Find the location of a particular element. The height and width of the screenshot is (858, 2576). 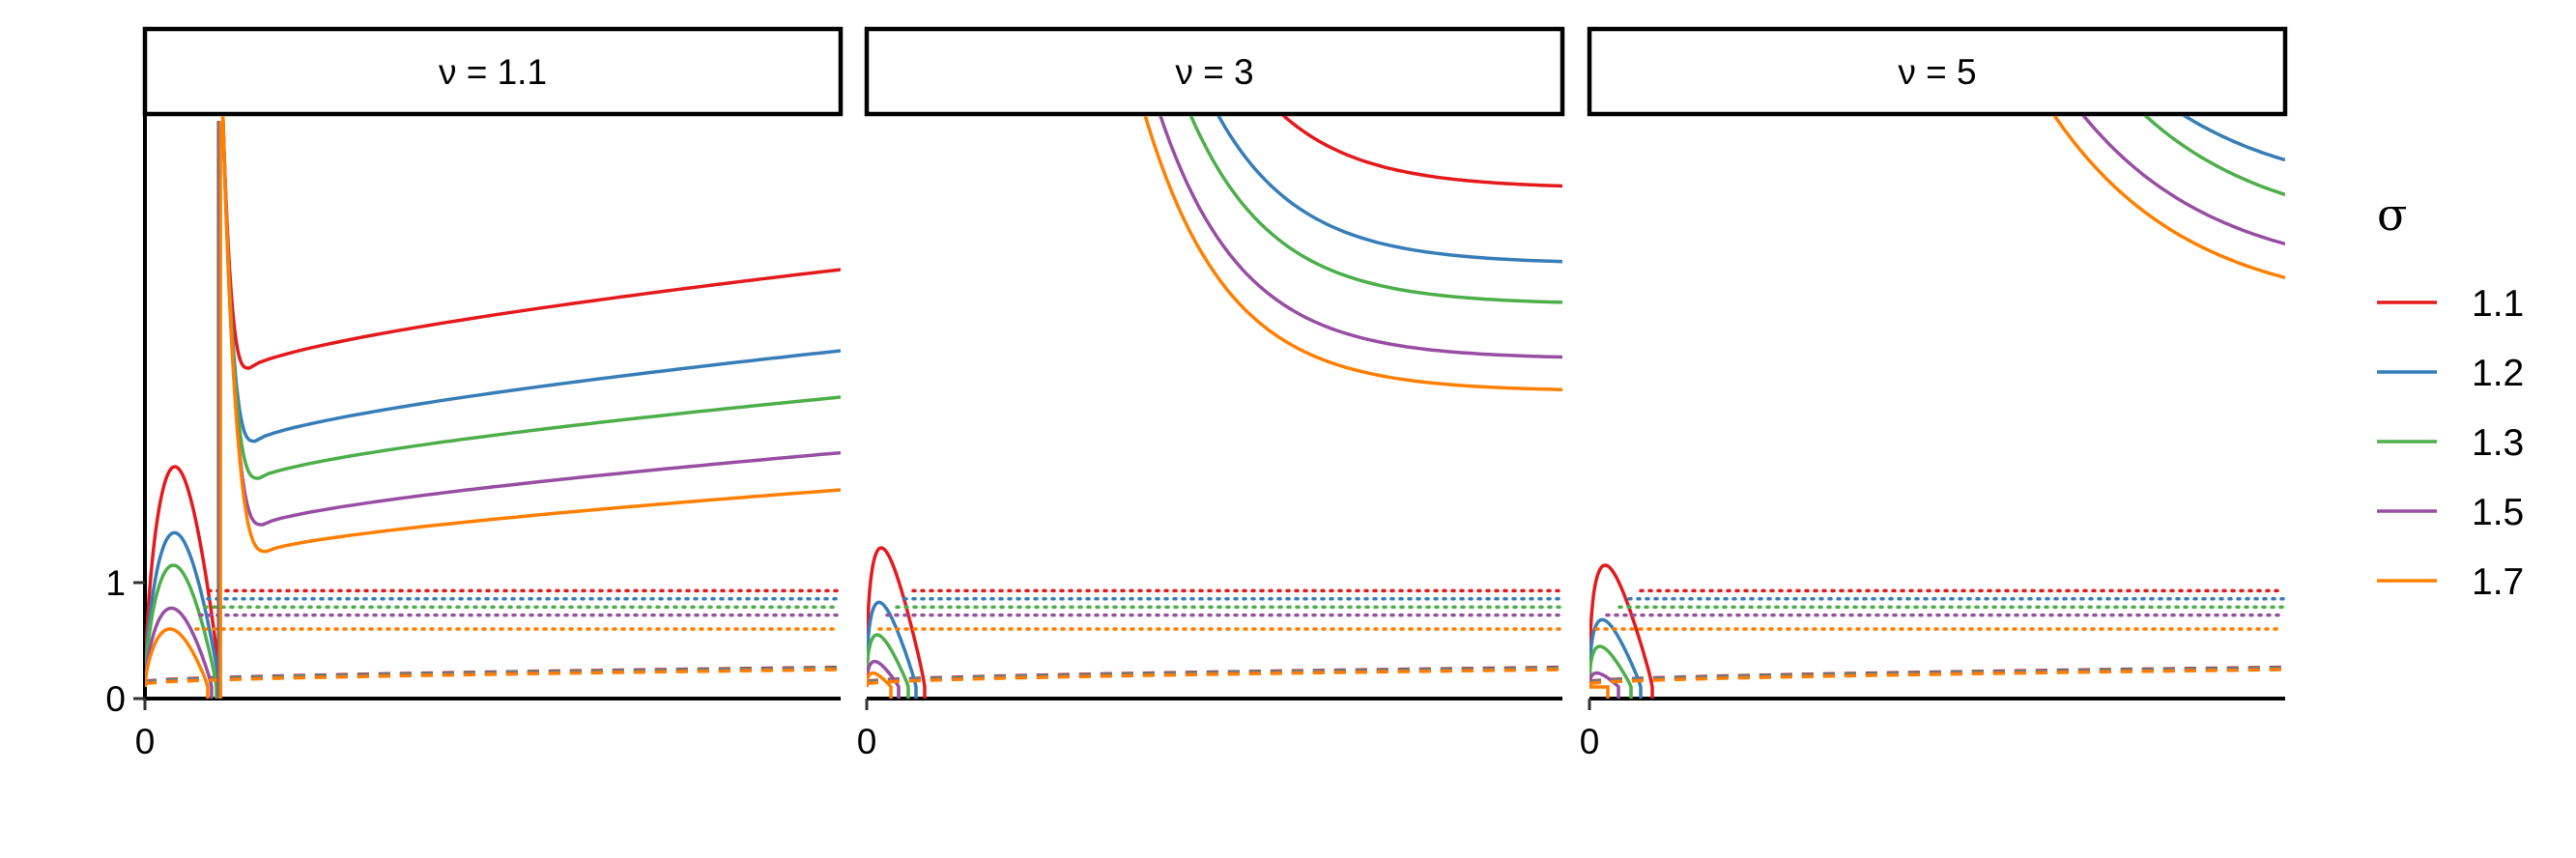

legend-label: 1.2 is located at coordinates (2498, 374).